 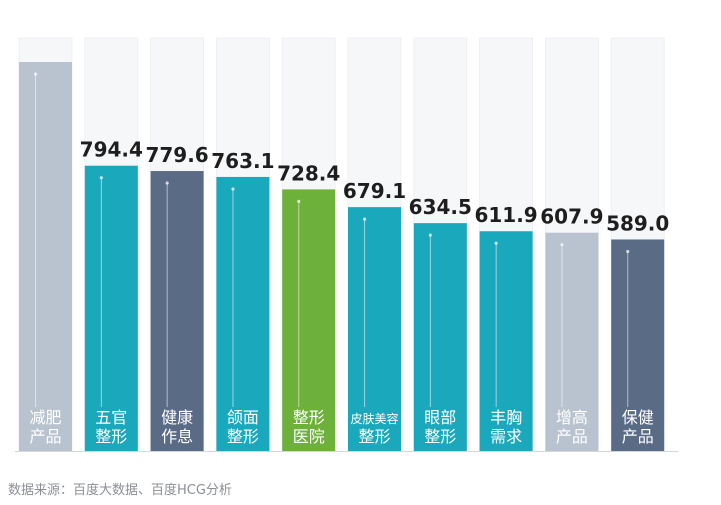 I want to click on category-label: 增高, so click(x=572, y=417).